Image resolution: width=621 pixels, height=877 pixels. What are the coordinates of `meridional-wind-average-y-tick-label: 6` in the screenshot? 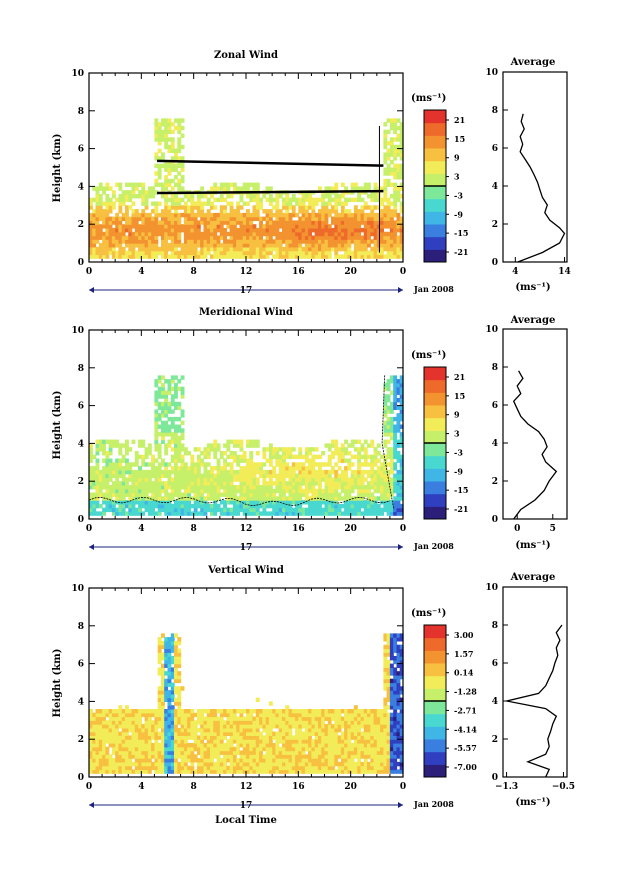 It's located at (495, 406).